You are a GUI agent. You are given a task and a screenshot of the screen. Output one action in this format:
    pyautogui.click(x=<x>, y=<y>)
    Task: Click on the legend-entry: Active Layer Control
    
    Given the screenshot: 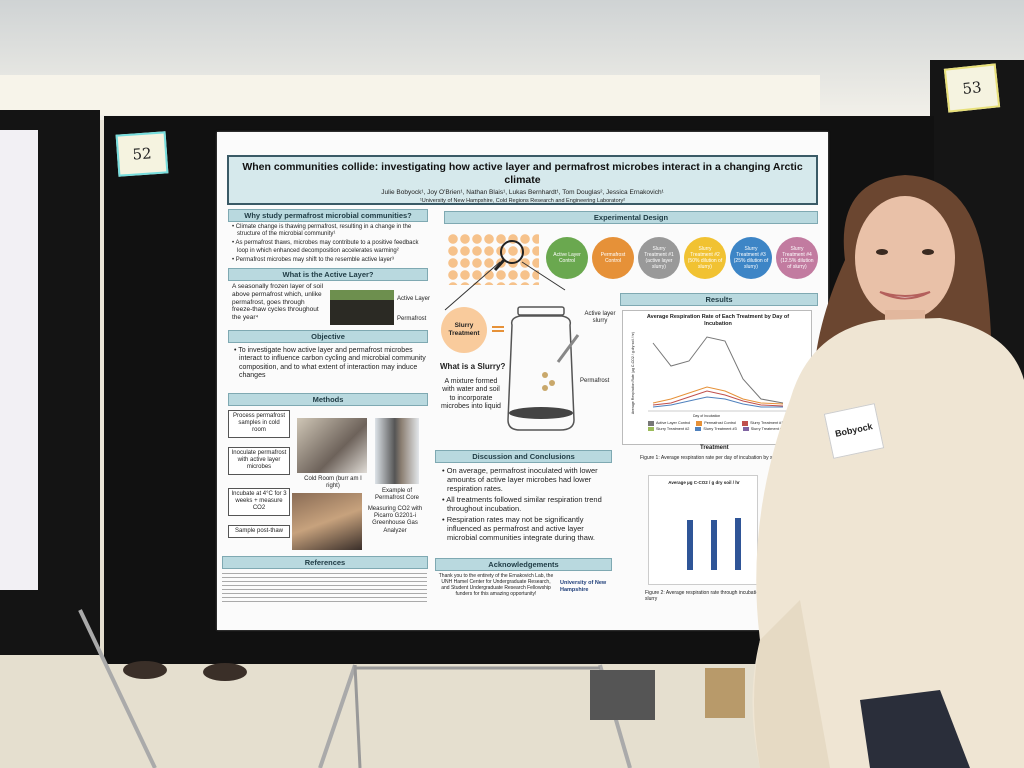 What is the action you would take?
    pyautogui.click(x=669, y=423)
    